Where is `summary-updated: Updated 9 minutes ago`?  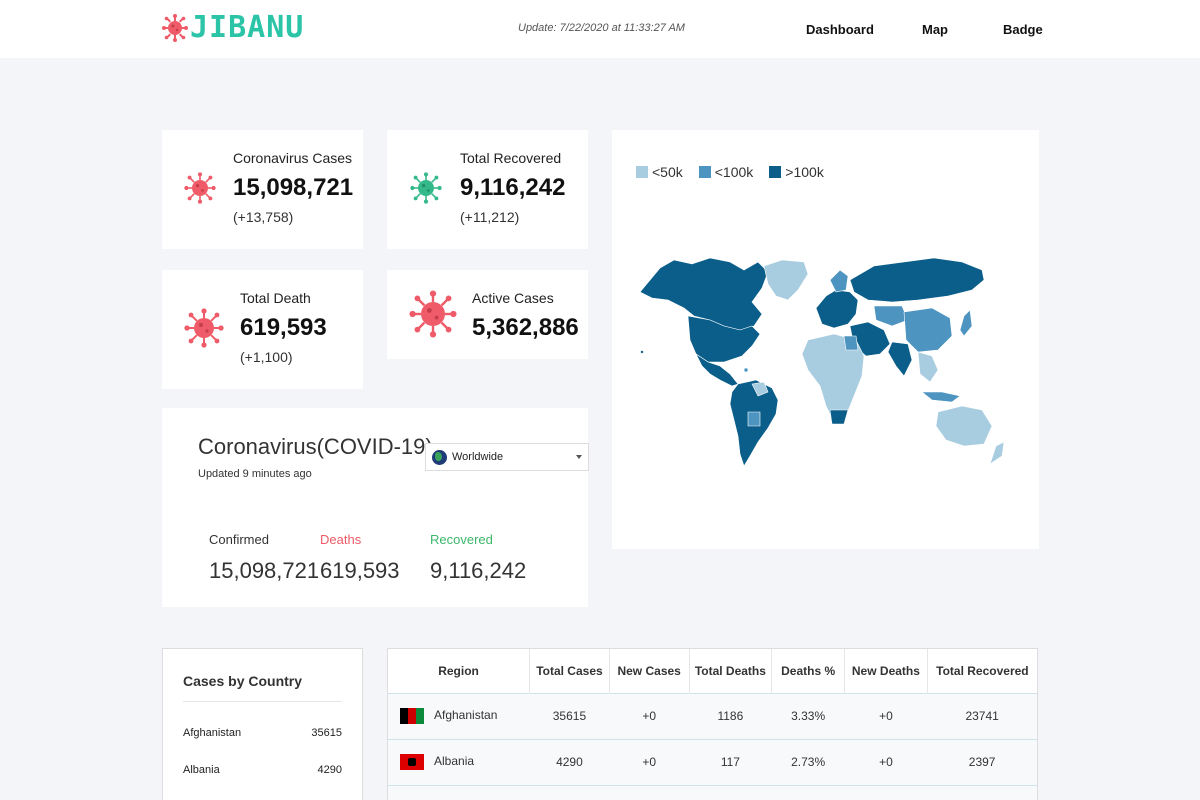 summary-updated: Updated 9 minutes ago is located at coordinates (255, 474).